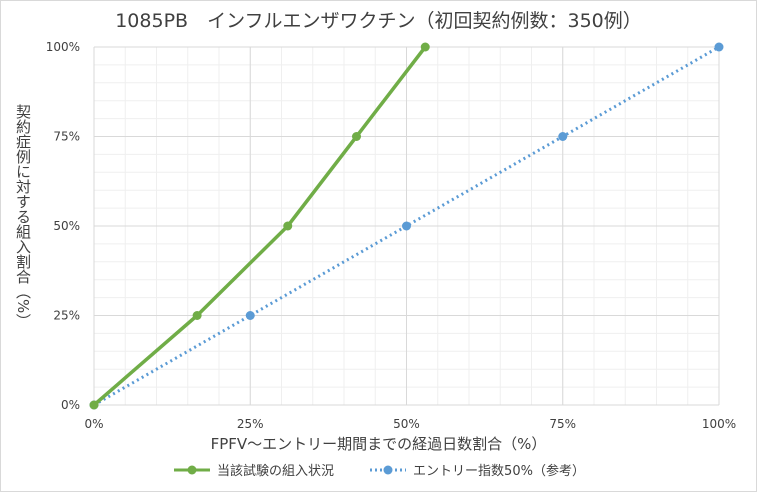 This screenshot has width=757, height=492. Describe the element at coordinates (378, 21) in the screenshot. I see `chart-title: 1085PB インフルエンザワクチン（初回契約例数：350例）` at that location.